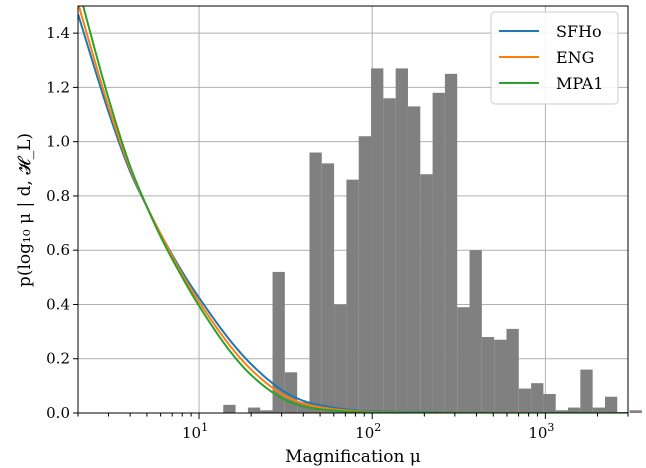 The image size is (646, 468). What do you see at coordinates (58, 359) in the screenshot?
I see `y-tick-label: 0.2` at bounding box center [58, 359].